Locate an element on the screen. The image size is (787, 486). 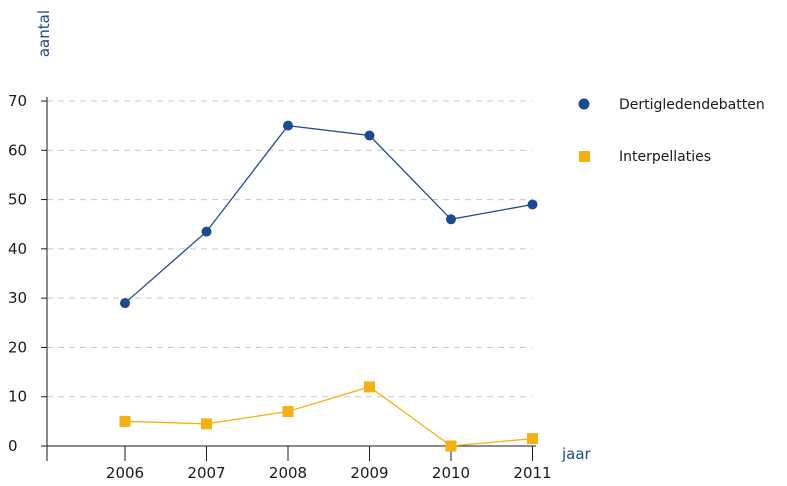
y-tick-label: 50 is located at coordinates (17, 200).